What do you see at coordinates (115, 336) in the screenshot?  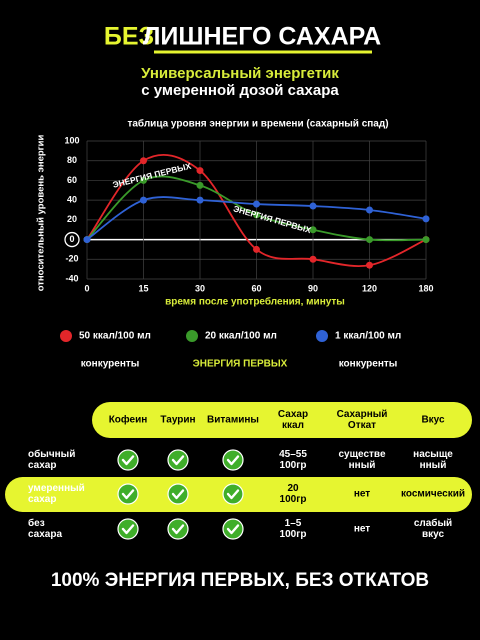 I see `legend-label: 50 ккал/100 мл` at bounding box center [115, 336].